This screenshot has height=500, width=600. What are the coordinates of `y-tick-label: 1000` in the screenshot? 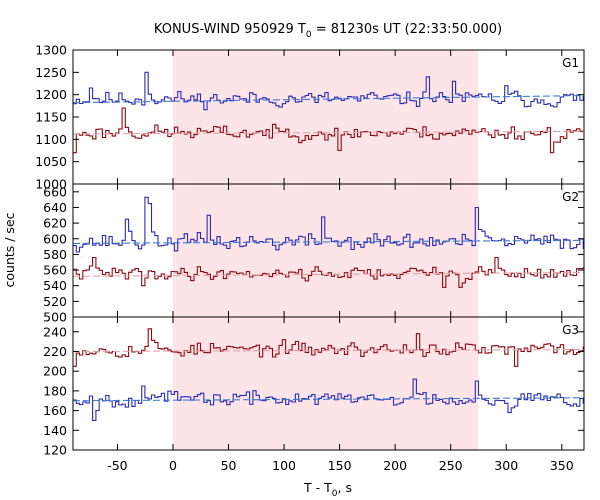 It's located at (51, 184).